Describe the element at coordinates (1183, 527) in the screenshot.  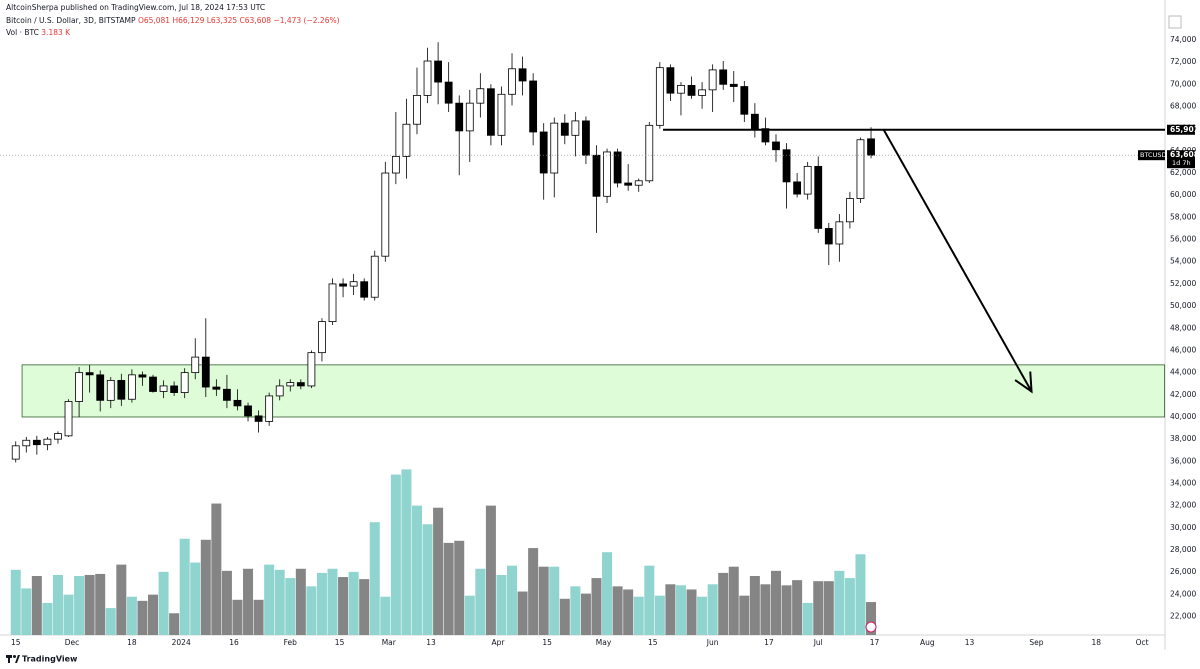
I see `y-tick-label: 30,000` at that location.